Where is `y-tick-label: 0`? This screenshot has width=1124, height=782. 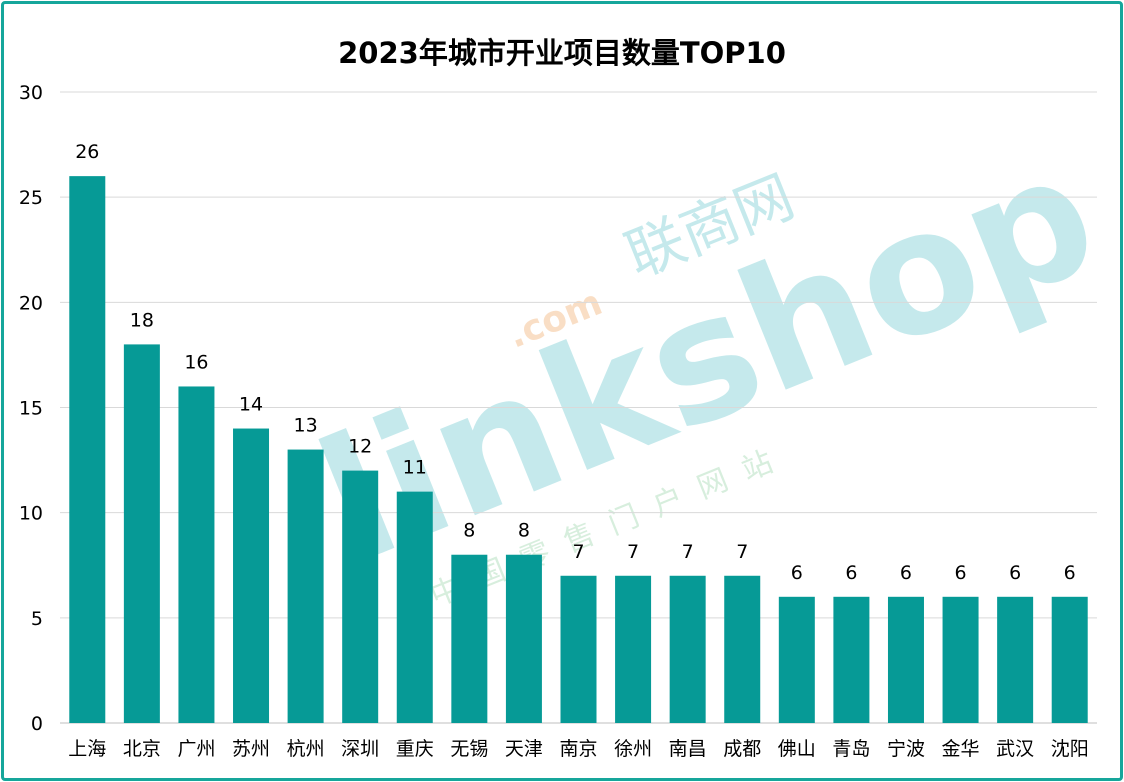
y-tick-label: 0 is located at coordinates (37, 724).